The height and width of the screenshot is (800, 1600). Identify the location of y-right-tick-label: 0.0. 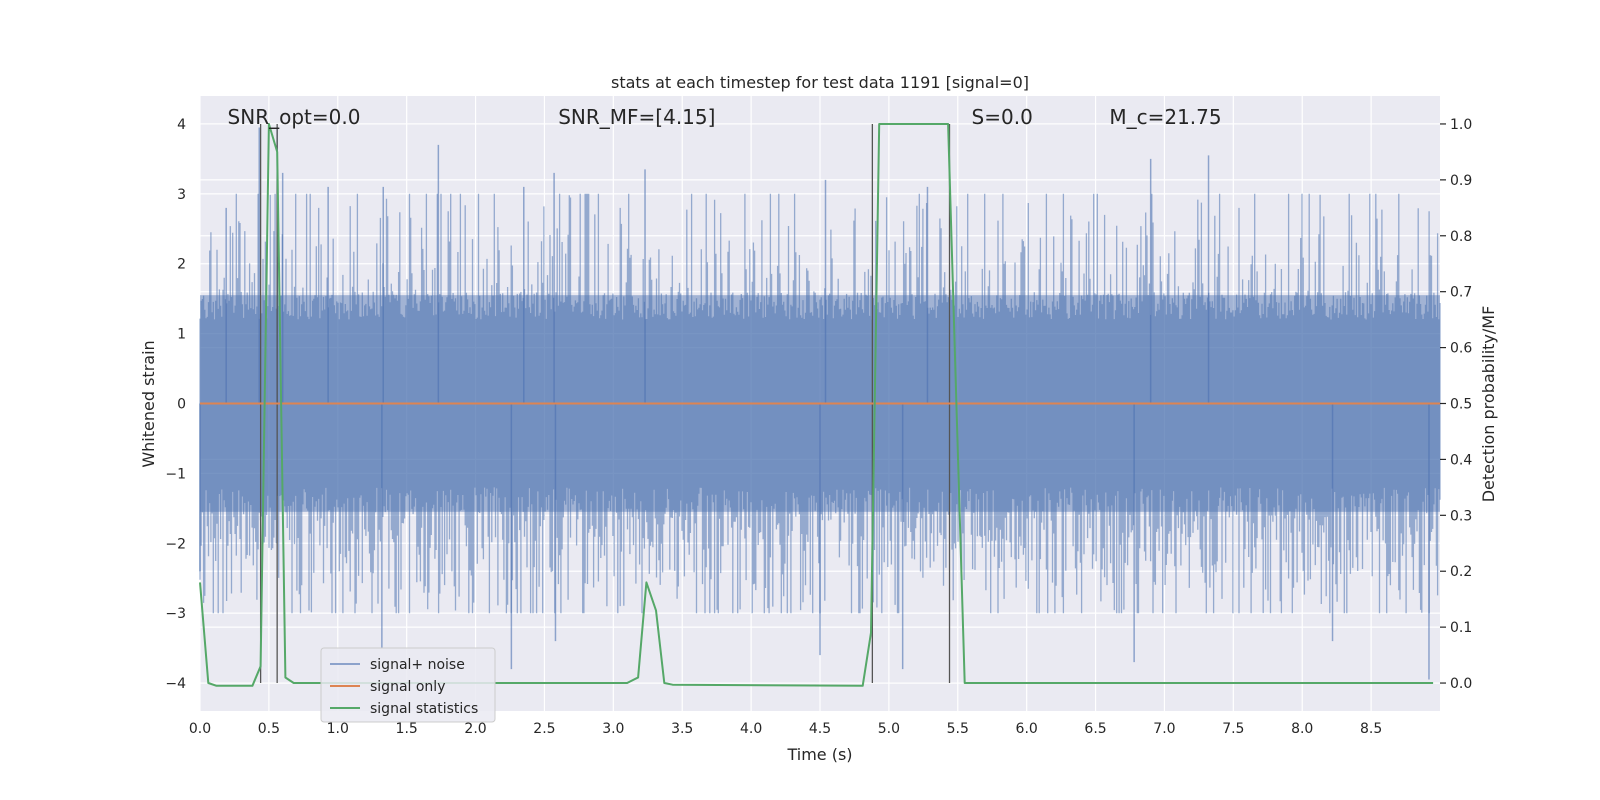
(1461, 684).